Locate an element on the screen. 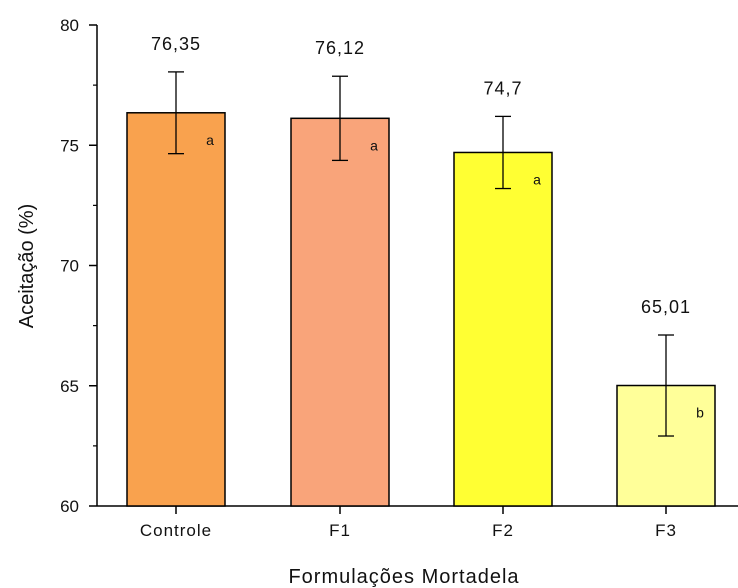 The height and width of the screenshot is (588, 738). x-tick-label: Controle is located at coordinates (176, 530).